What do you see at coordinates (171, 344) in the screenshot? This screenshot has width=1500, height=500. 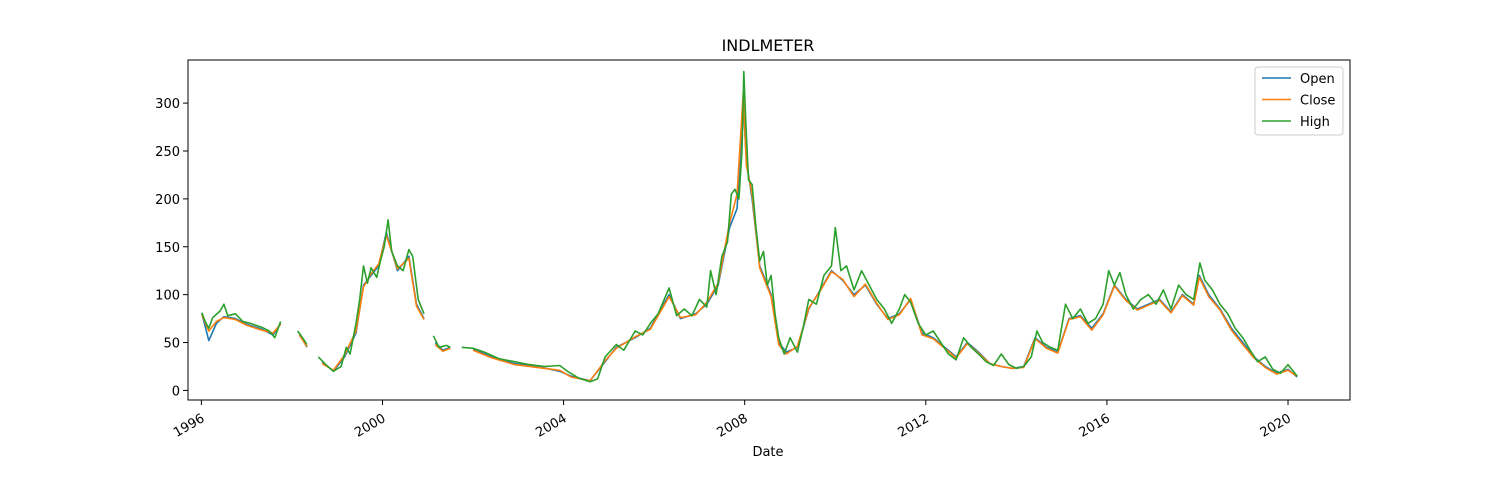 I see `y-tick-label: 50` at bounding box center [171, 344].